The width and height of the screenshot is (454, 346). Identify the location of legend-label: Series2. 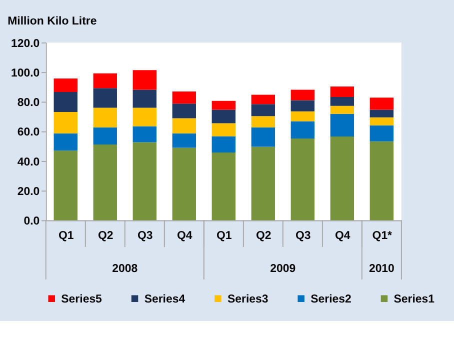
(331, 299).